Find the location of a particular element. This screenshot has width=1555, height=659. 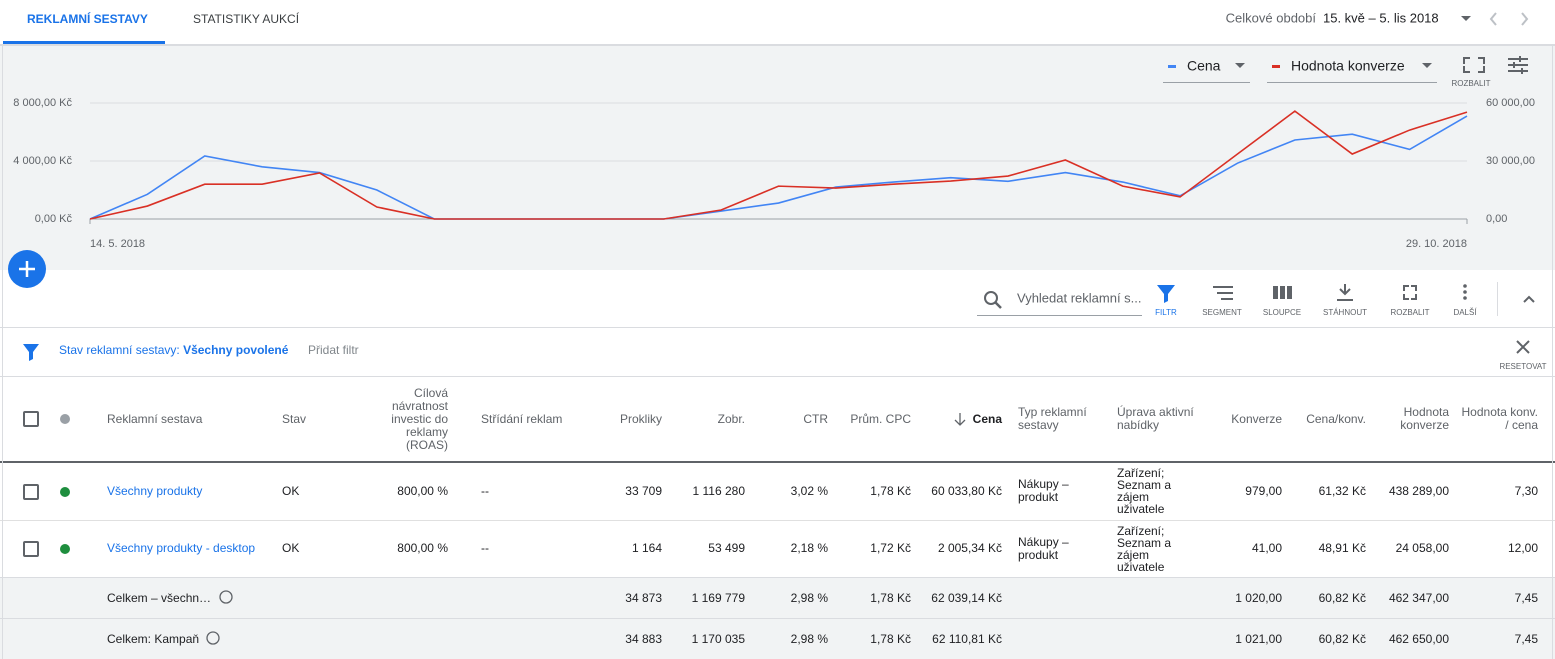

add-filter: Přidat filtr is located at coordinates (333, 350).